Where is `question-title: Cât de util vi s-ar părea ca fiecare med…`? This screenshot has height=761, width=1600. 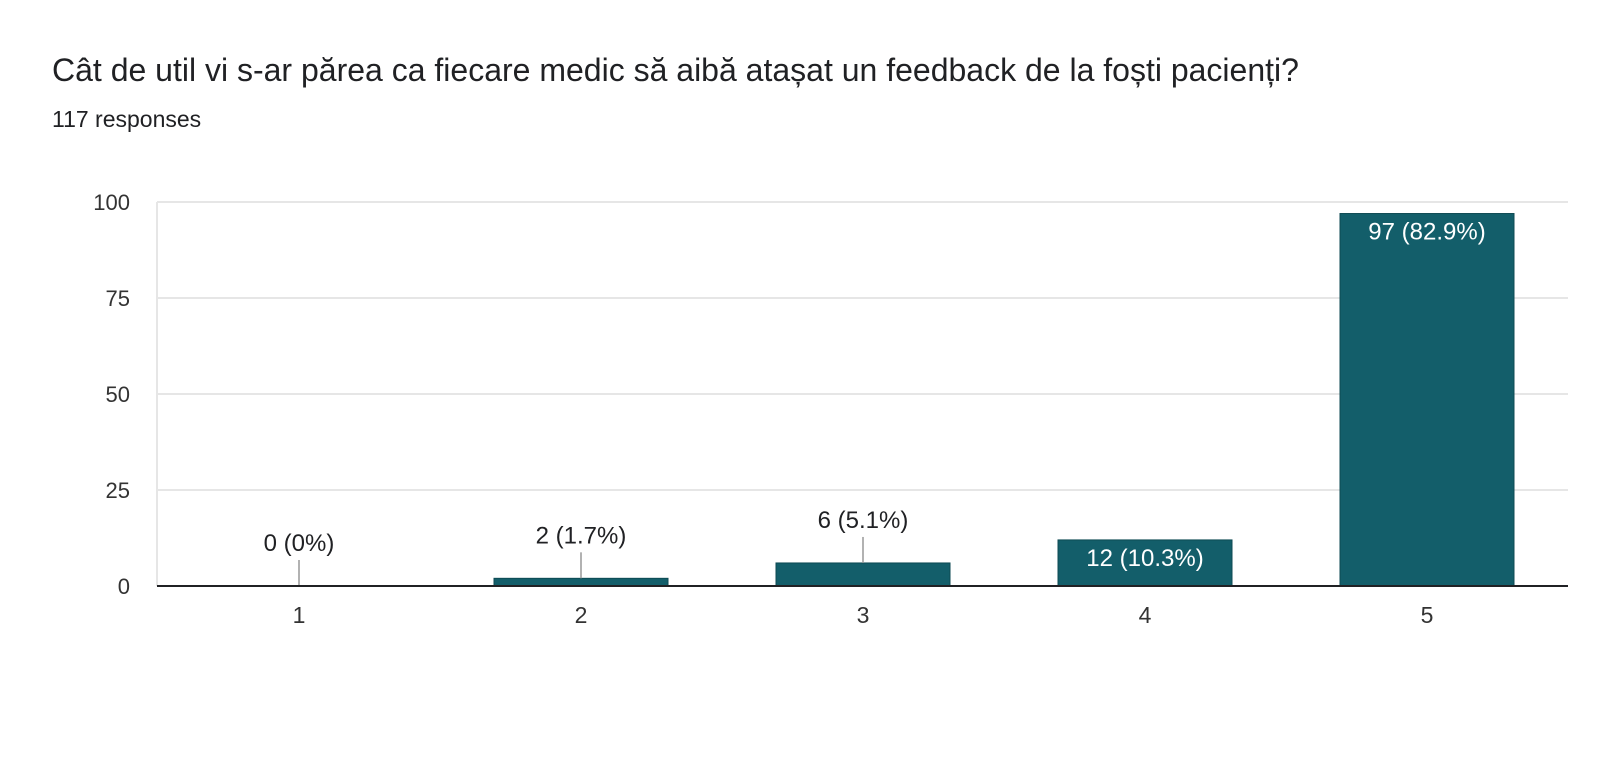 question-title: Cât de util vi s-ar părea ca fiecare med… is located at coordinates (675, 70).